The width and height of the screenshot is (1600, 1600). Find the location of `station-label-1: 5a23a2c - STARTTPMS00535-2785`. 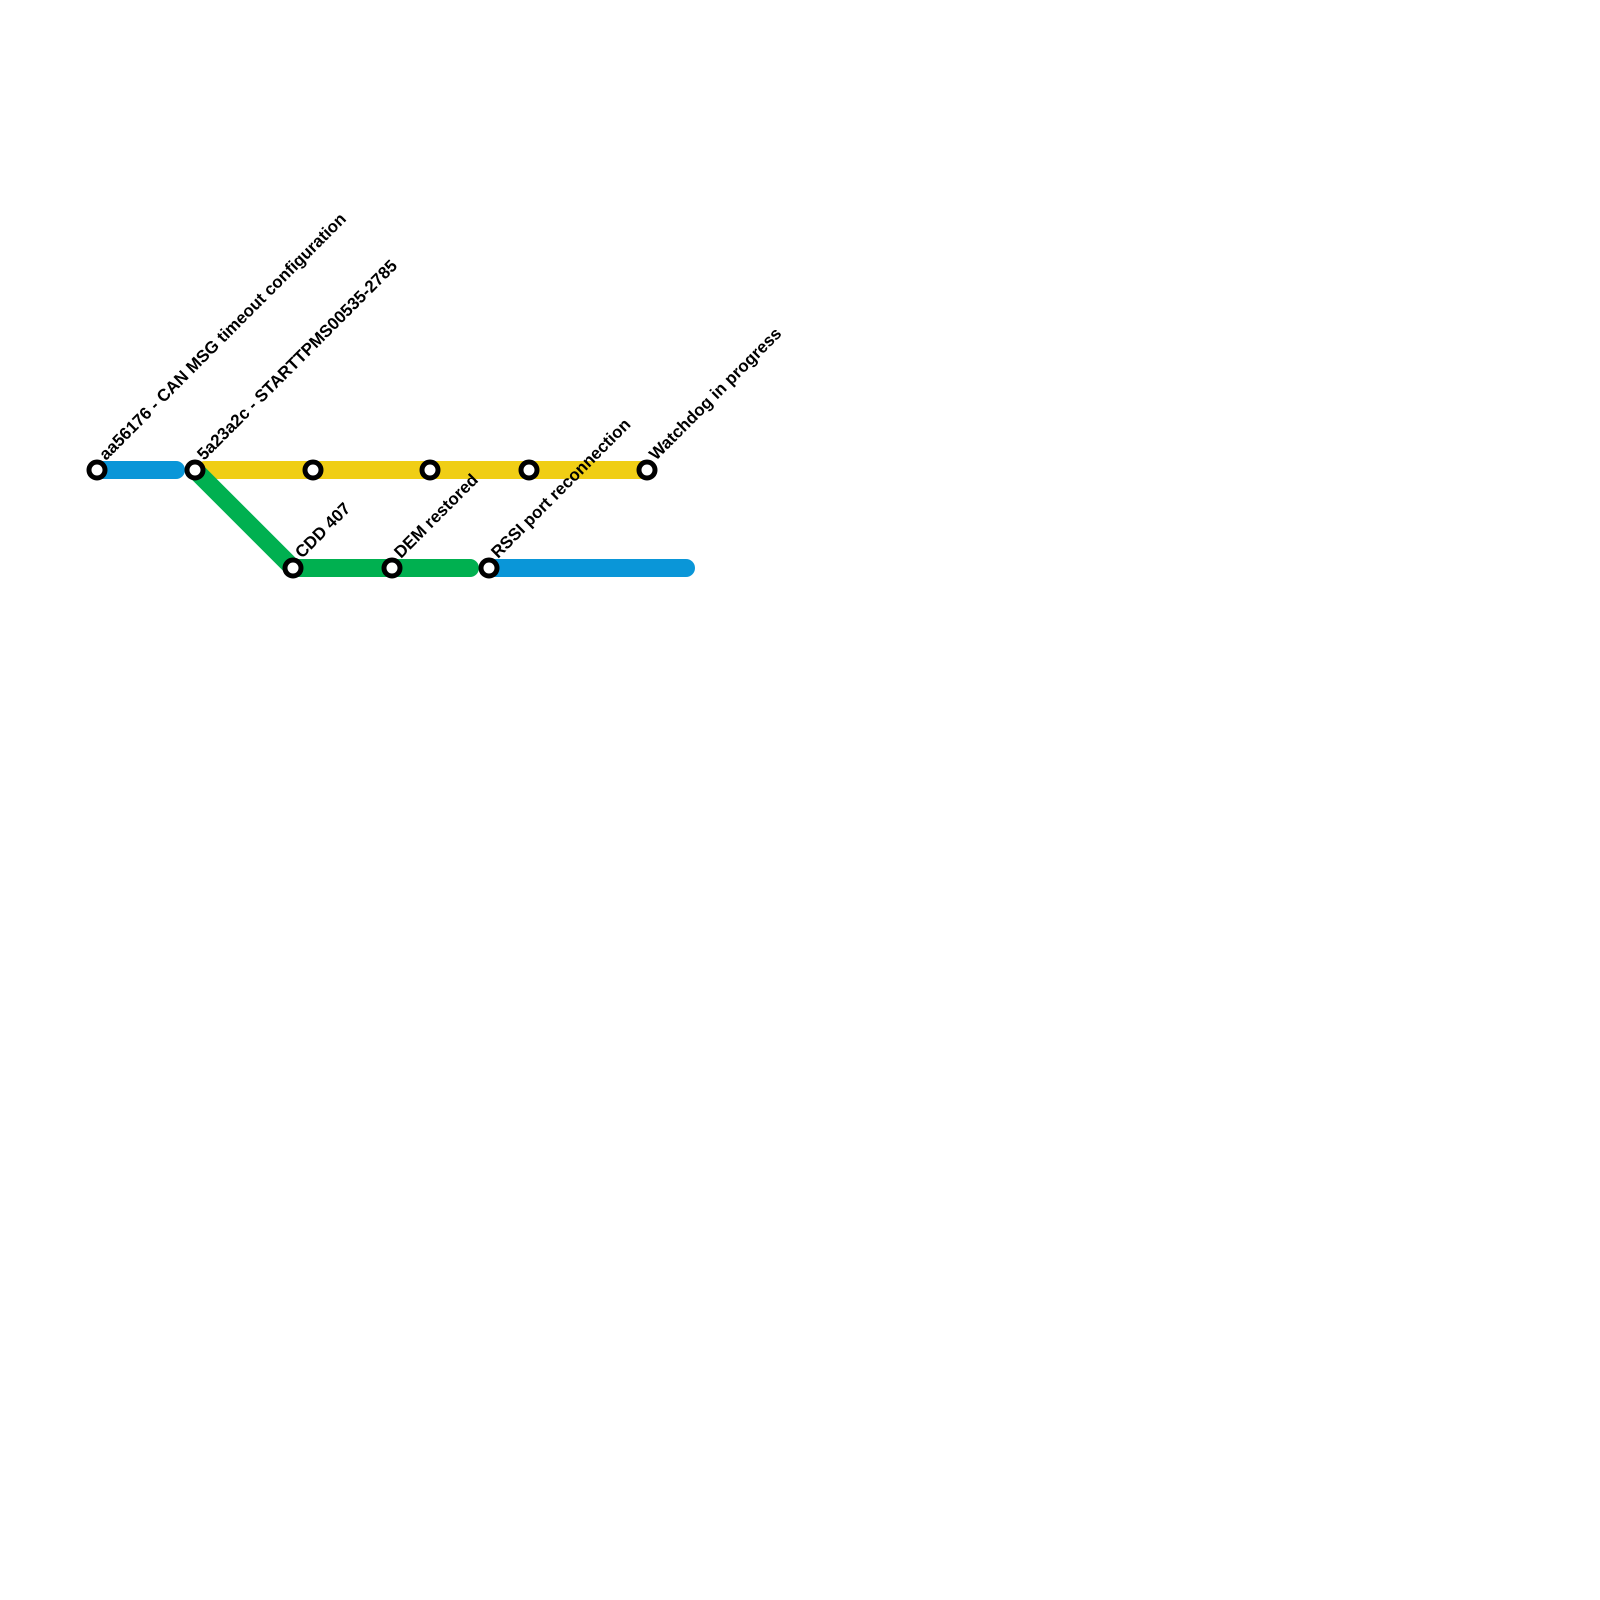

station-label-1: 5a23a2c - STARTTPMS00535-2785 is located at coordinates (297, 360).